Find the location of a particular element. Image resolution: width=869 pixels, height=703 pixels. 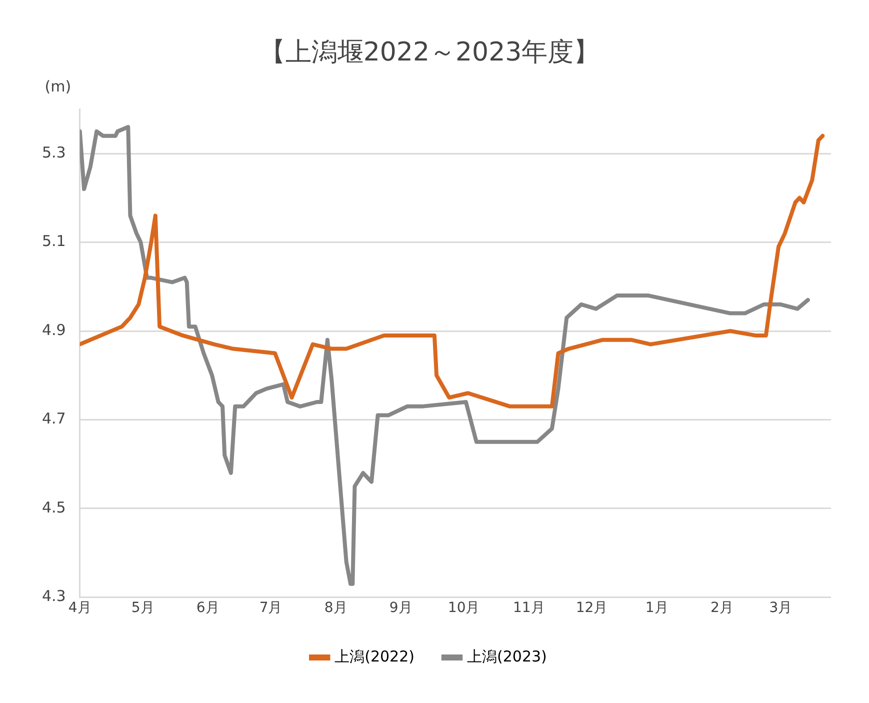

legend-label: 上潟(2022) is located at coordinates (374, 656).